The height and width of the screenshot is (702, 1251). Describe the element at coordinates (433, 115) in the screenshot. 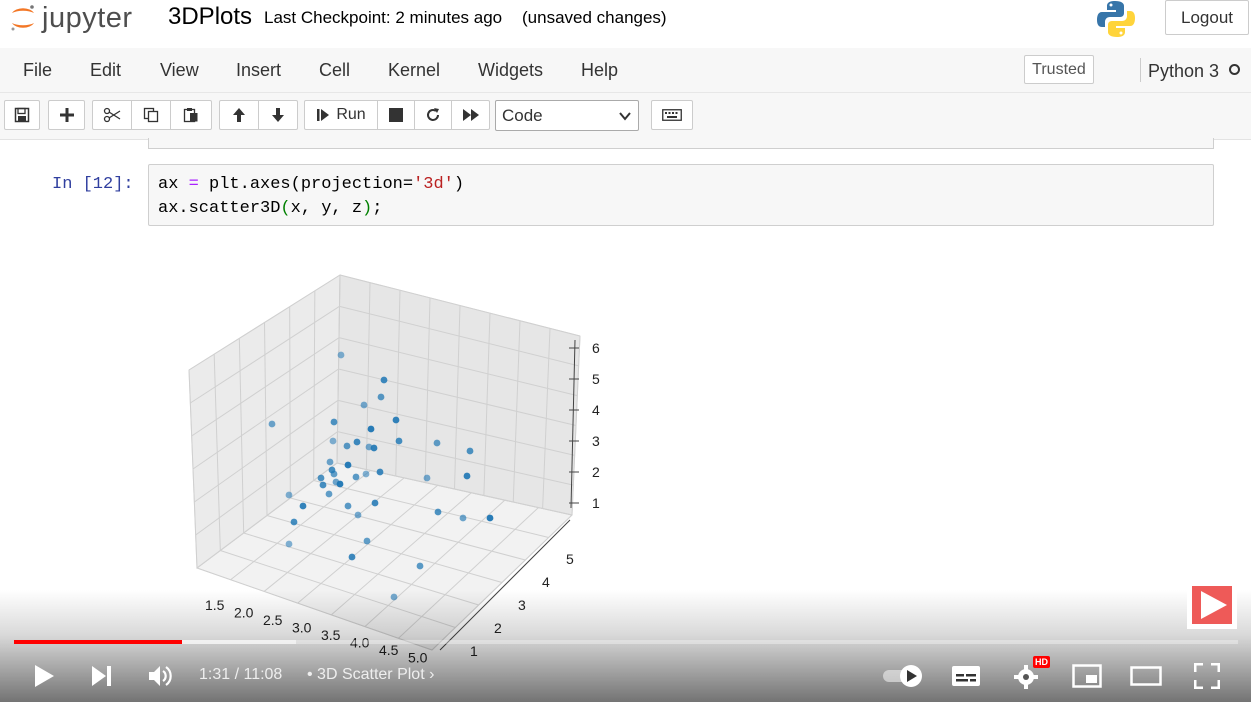

I see `restart-button` at that location.